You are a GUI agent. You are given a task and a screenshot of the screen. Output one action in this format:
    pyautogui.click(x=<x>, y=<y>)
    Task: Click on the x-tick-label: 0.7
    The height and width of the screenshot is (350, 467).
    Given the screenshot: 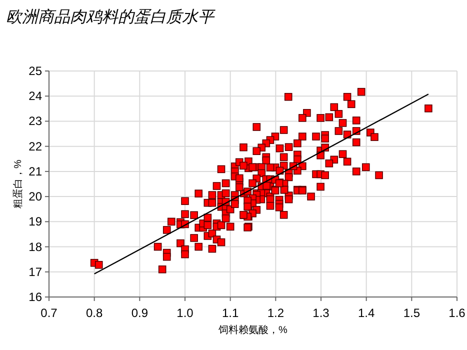 What is the action you would take?
    pyautogui.click(x=49, y=313)
    